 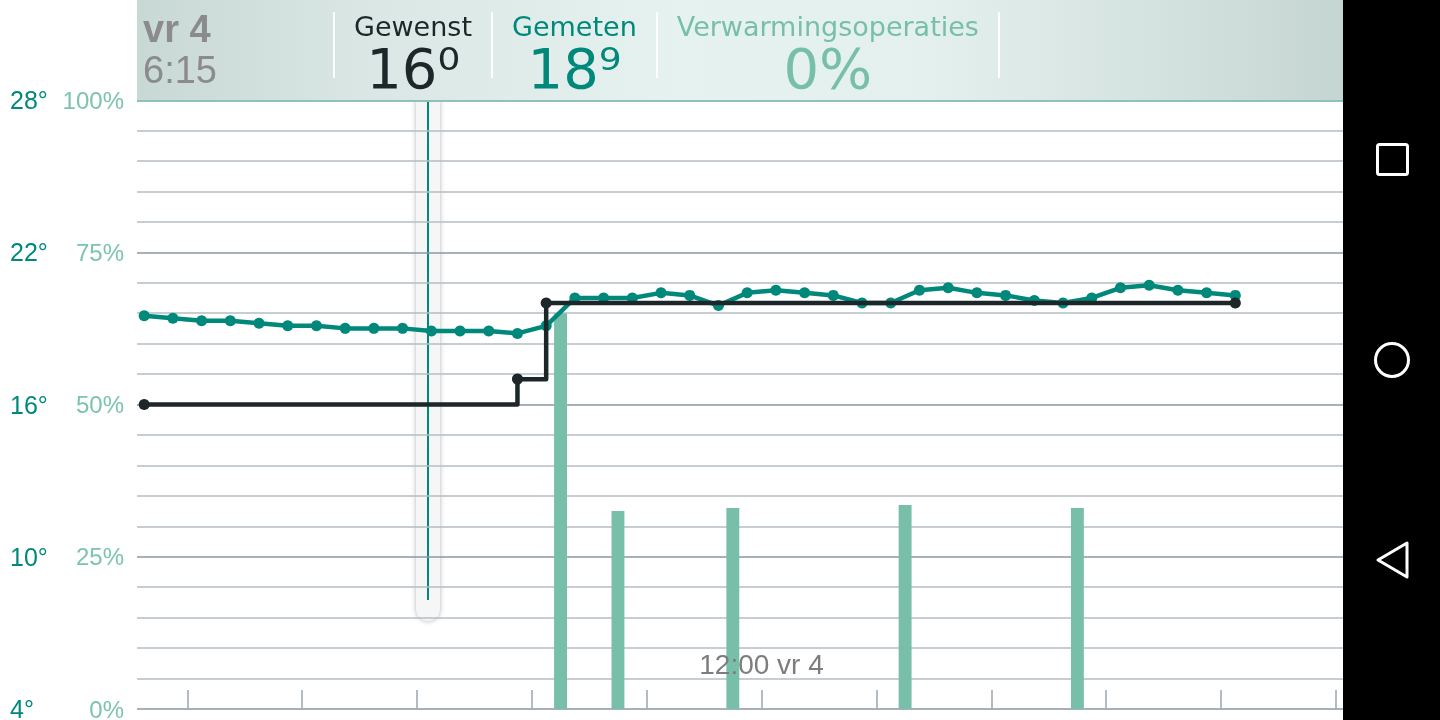 I want to click on y2-tick-label: 75%, so click(x=99, y=252).